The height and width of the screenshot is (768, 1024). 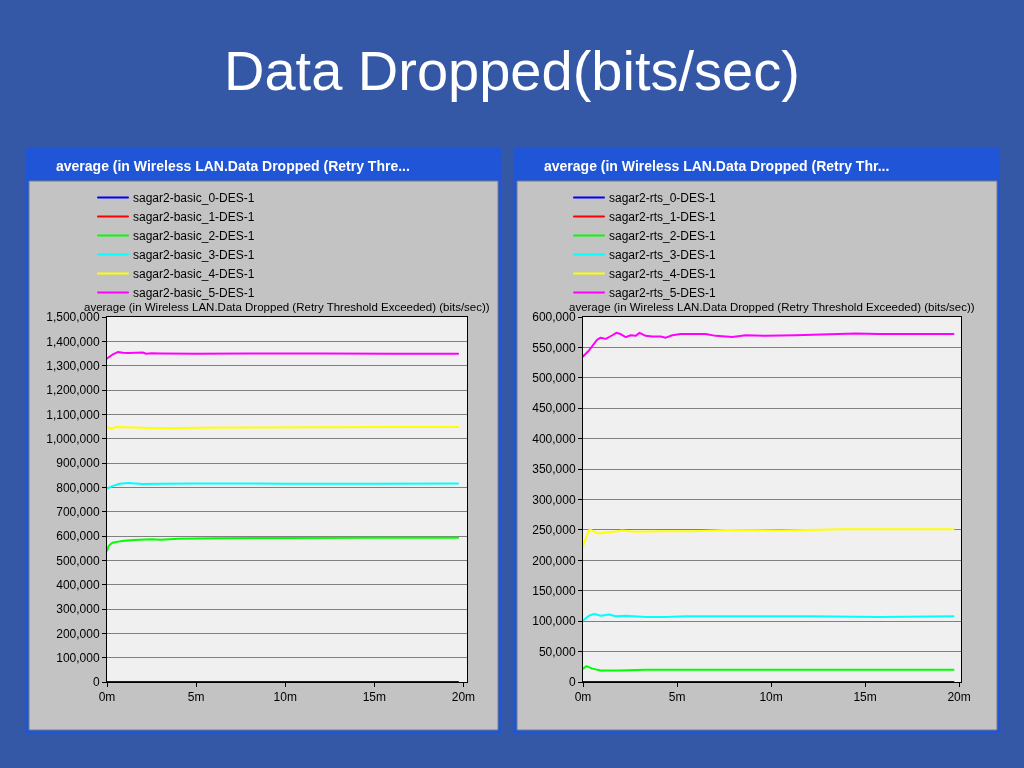 What do you see at coordinates (194, 255) in the screenshot?
I see `legend-label: sagar2-basic_3-DES-1` at bounding box center [194, 255].